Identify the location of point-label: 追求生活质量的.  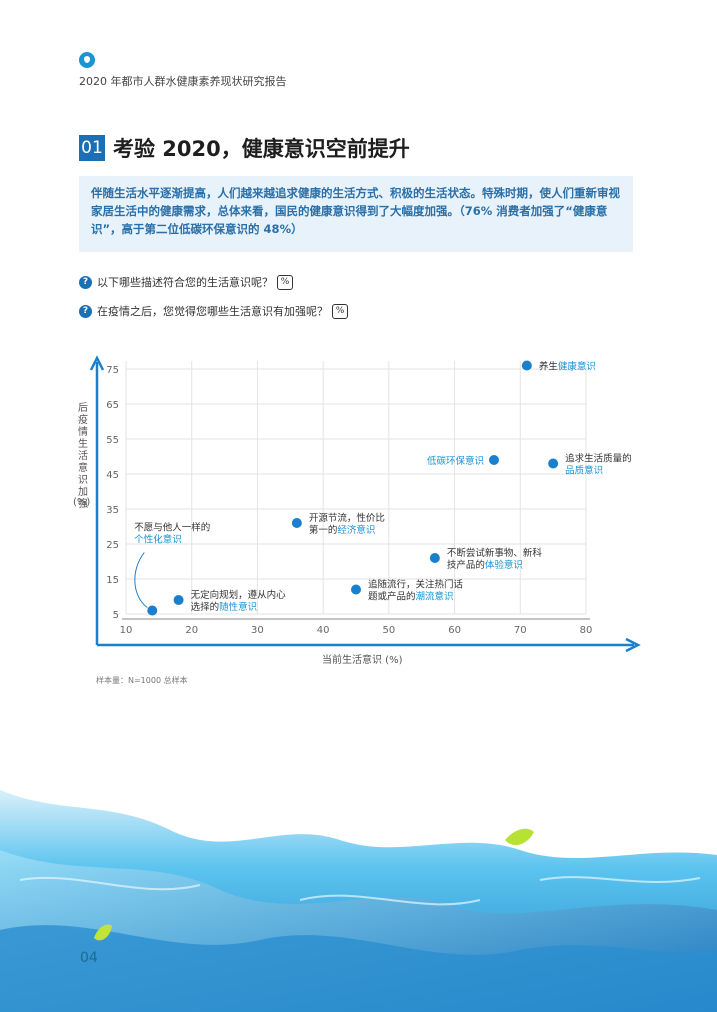
(598, 459).